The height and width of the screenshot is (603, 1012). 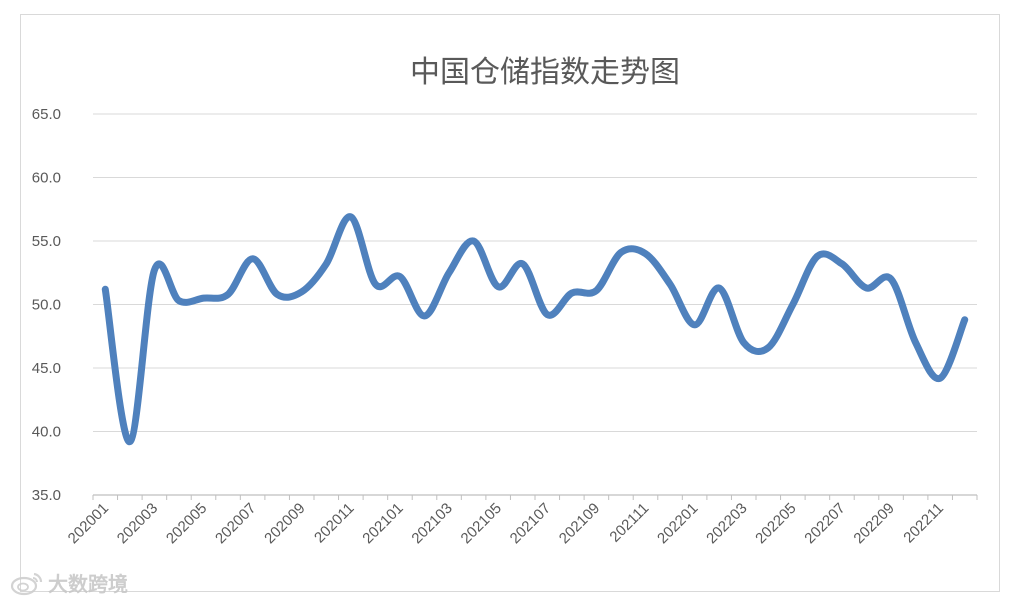 What do you see at coordinates (824, 523) in the screenshot?
I see `x-tick-label: 202207` at bounding box center [824, 523].